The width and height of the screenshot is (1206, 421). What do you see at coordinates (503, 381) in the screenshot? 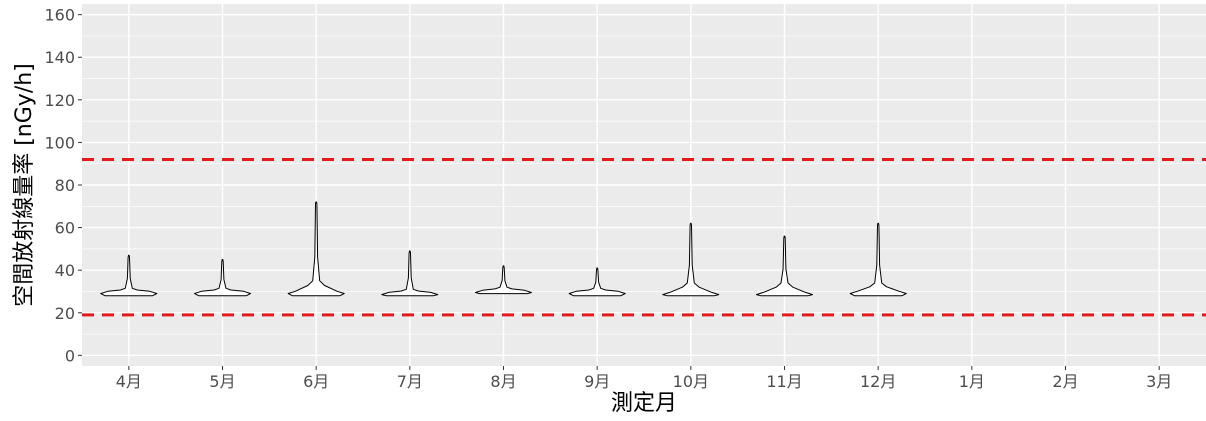
I see `x-tick-label: 8月` at bounding box center [503, 381].